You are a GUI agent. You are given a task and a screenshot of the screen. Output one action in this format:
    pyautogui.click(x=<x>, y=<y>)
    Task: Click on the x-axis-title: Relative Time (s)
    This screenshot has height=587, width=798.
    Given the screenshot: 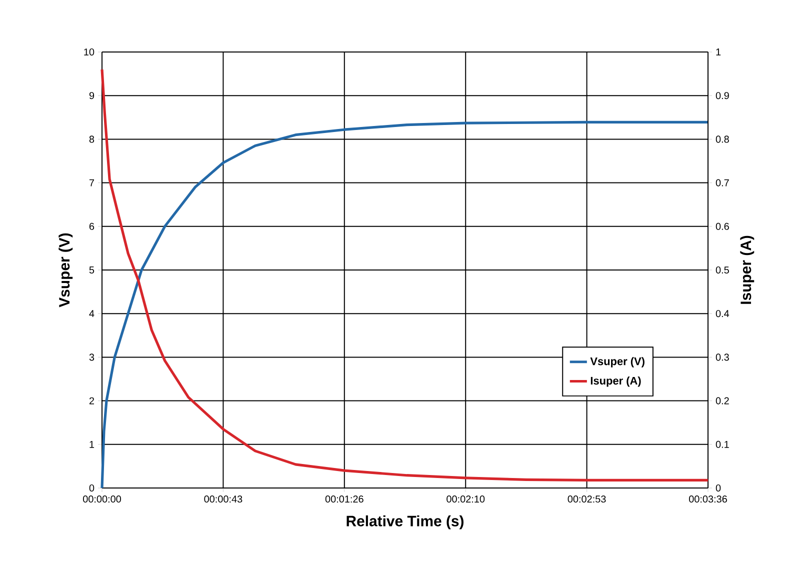 What is the action you would take?
    pyautogui.click(x=405, y=522)
    